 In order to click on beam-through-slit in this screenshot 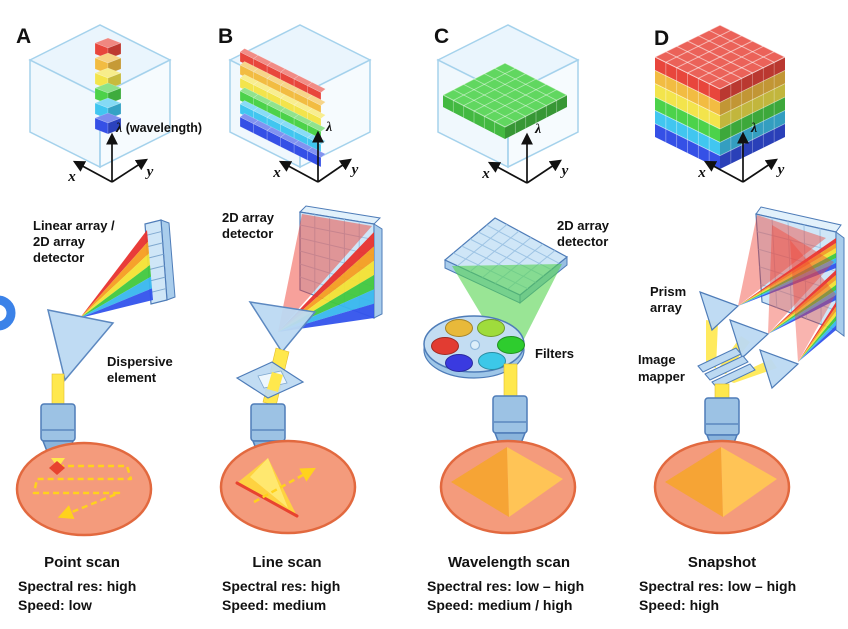, I will do `click(275, 382)`.